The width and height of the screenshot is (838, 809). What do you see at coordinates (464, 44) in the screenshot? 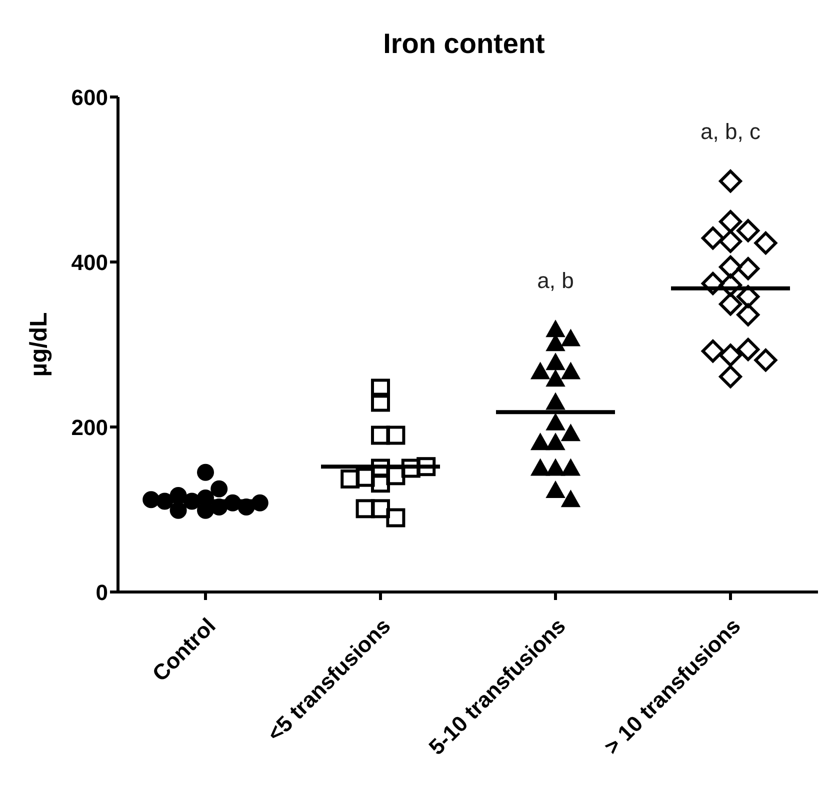
I see `chart-title: Iron content` at bounding box center [464, 44].